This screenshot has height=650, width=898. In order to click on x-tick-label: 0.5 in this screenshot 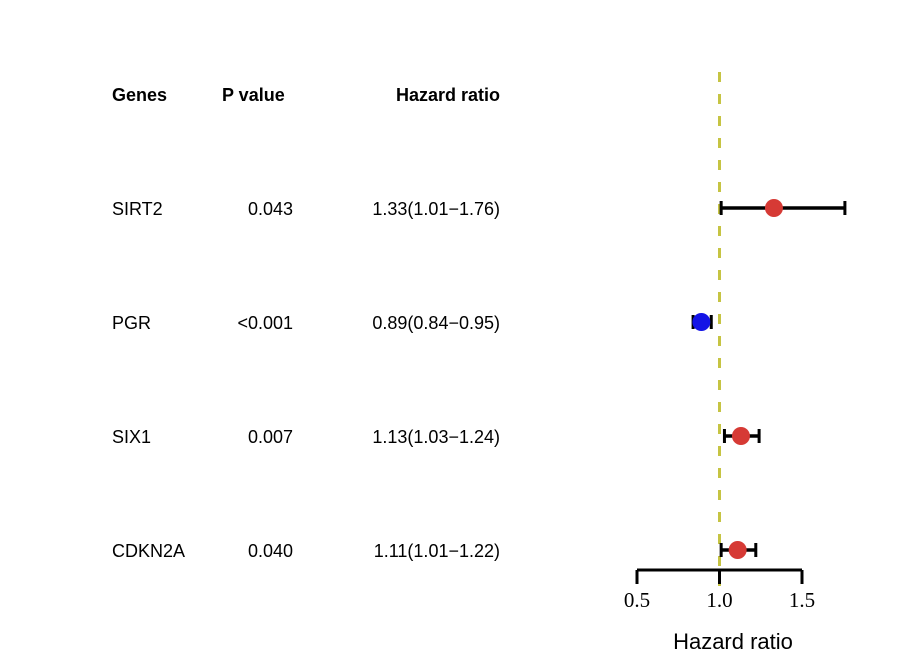, I will do `click(637, 600)`.